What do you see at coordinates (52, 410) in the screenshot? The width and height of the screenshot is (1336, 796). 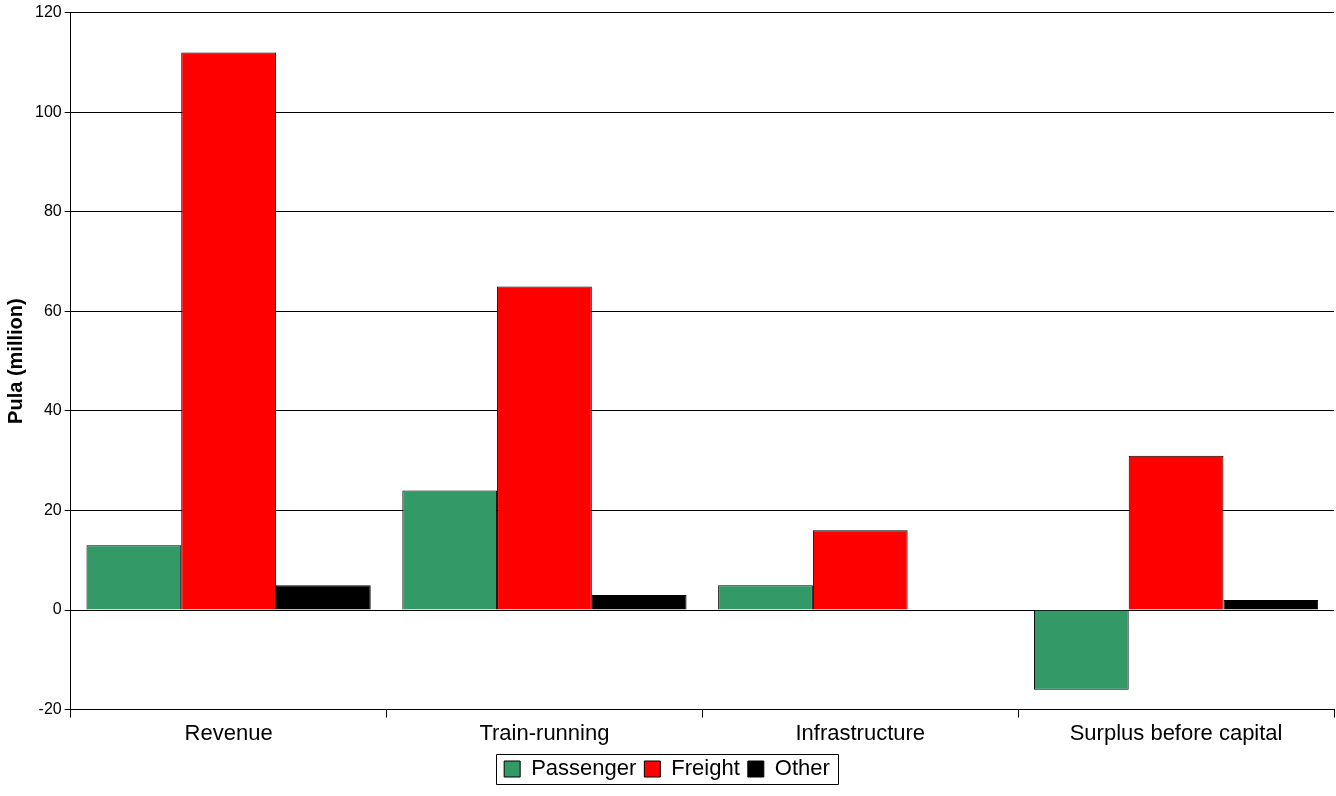 I see `y-tick-label: 40` at bounding box center [52, 410].